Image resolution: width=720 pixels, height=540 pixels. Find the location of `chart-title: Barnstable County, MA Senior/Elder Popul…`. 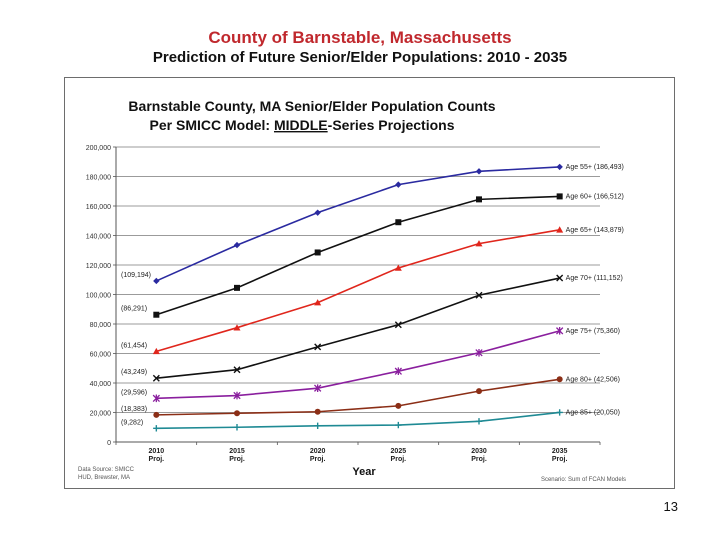

chart-title: Barnstable County, MA Senior/Elder Popul… is located at coordinates (311, 106).